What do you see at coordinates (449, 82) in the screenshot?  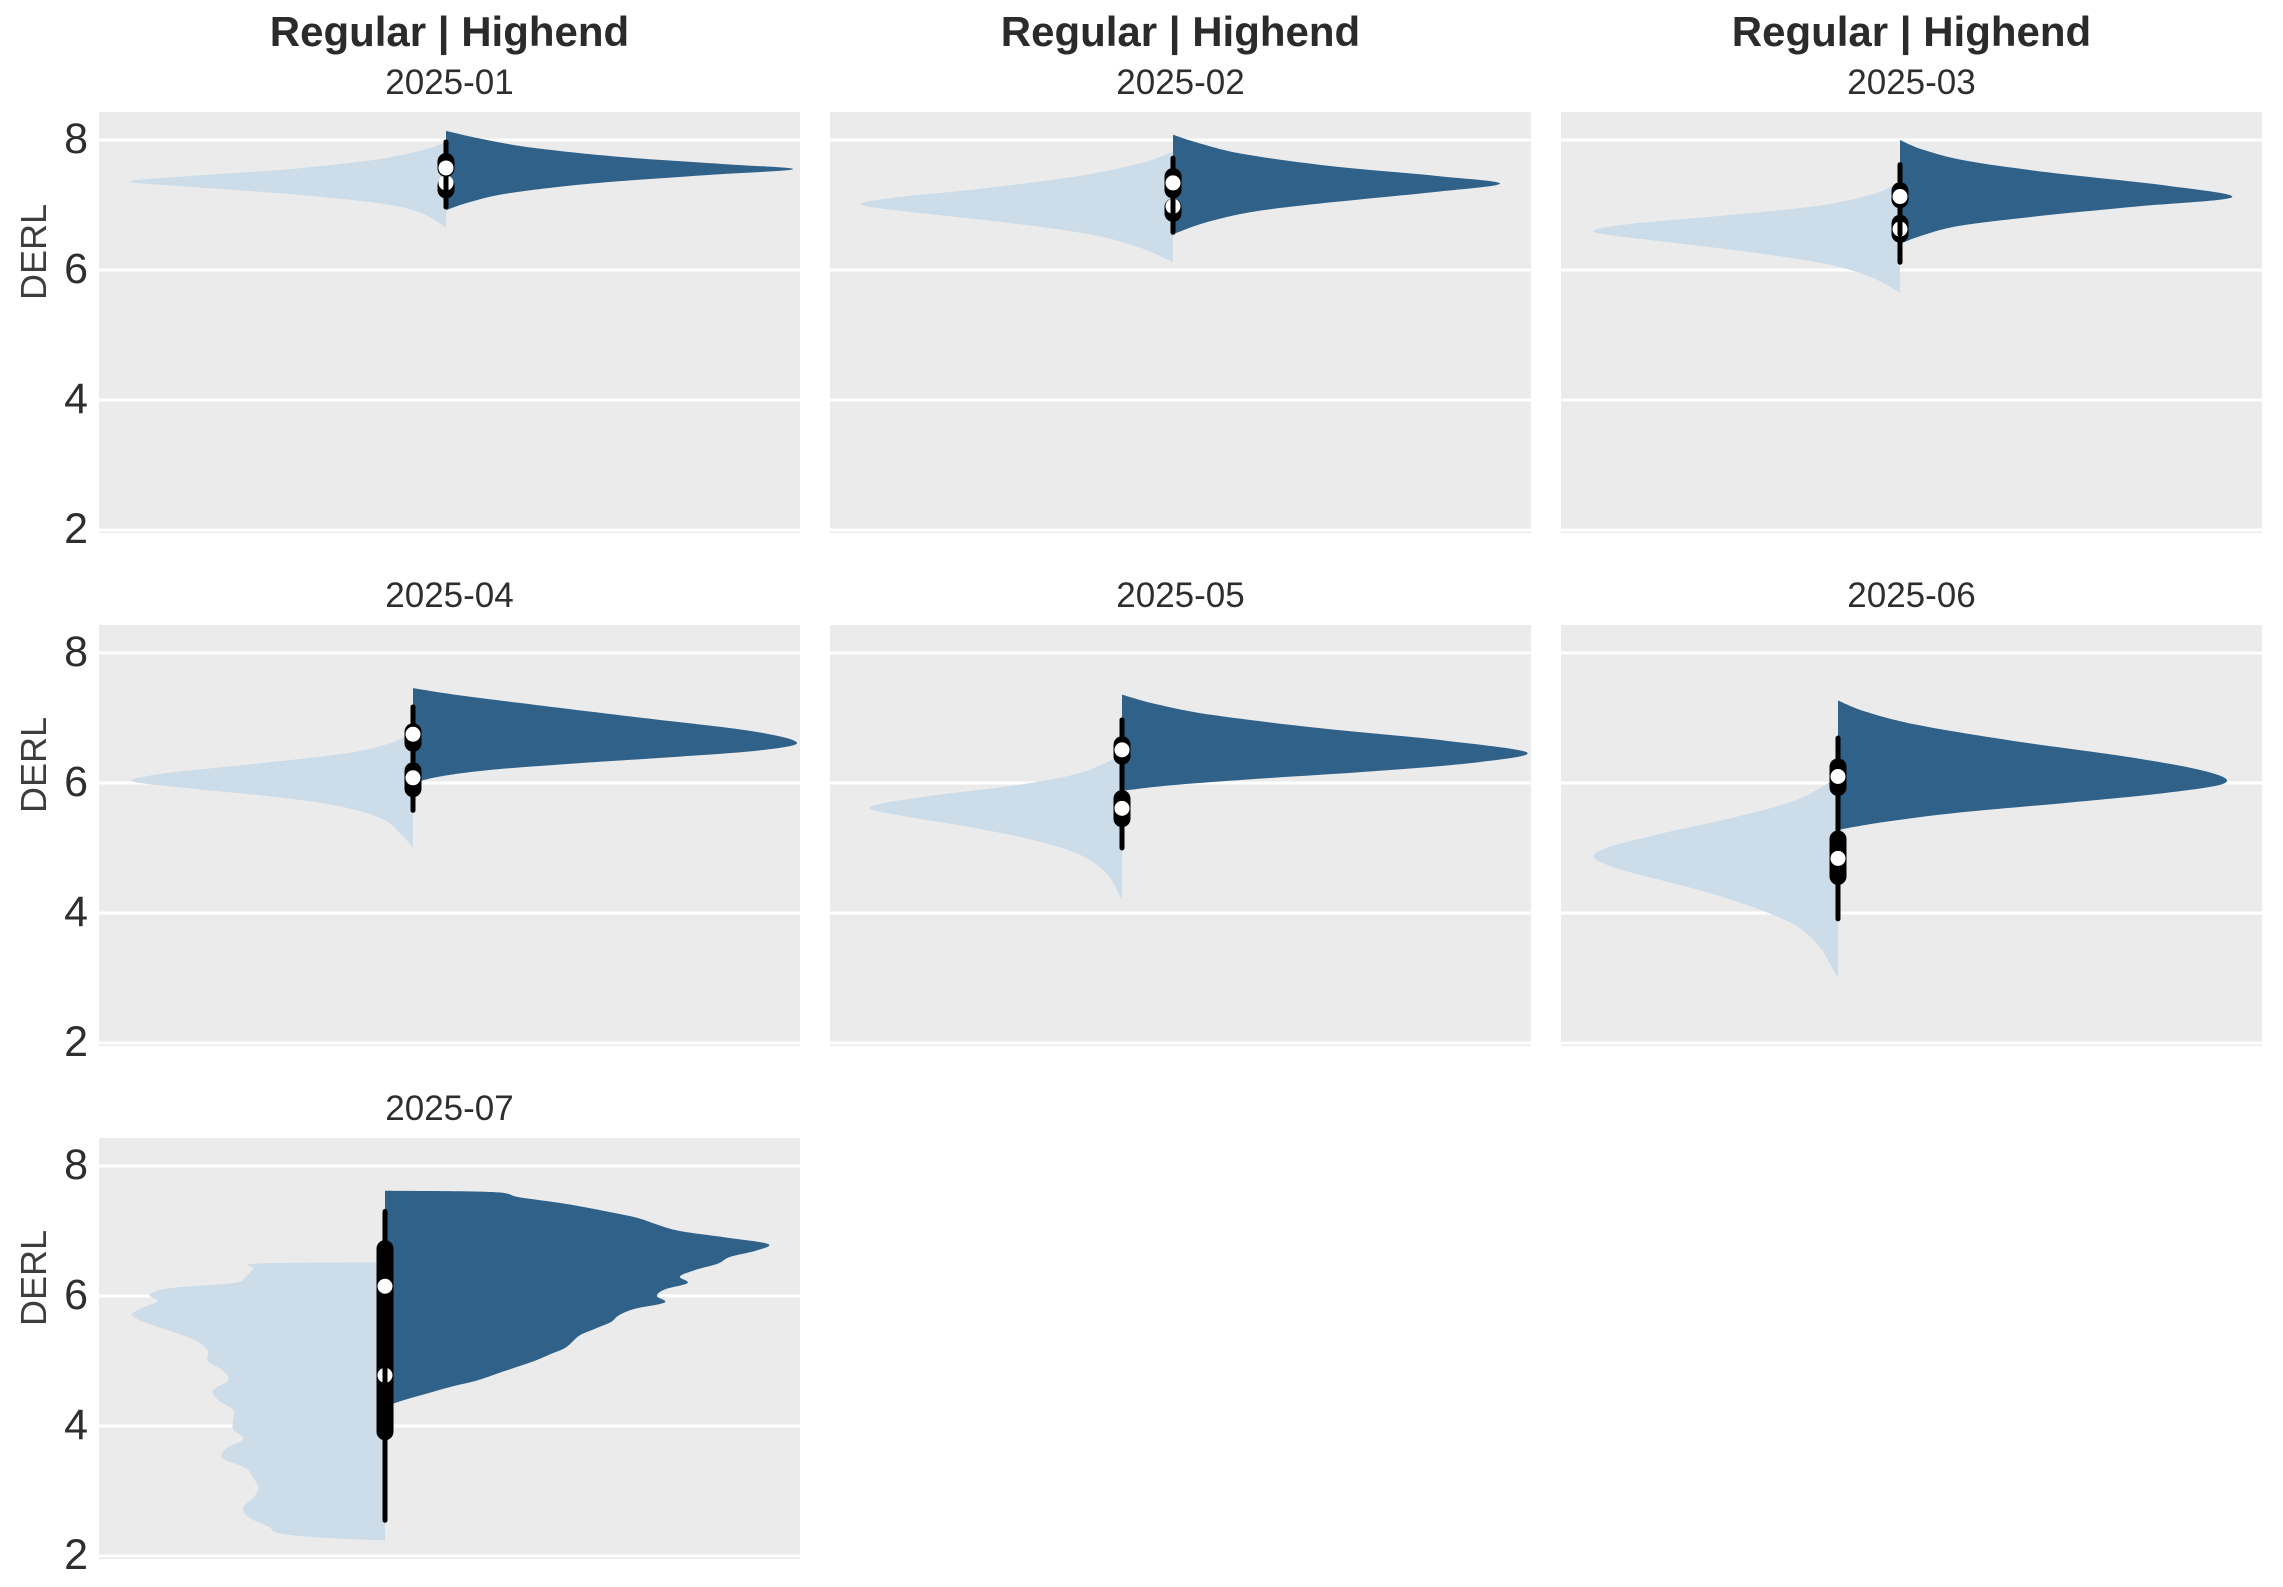 I see `panel-subtitle: 2025-01` at bounding box center [449, 82].